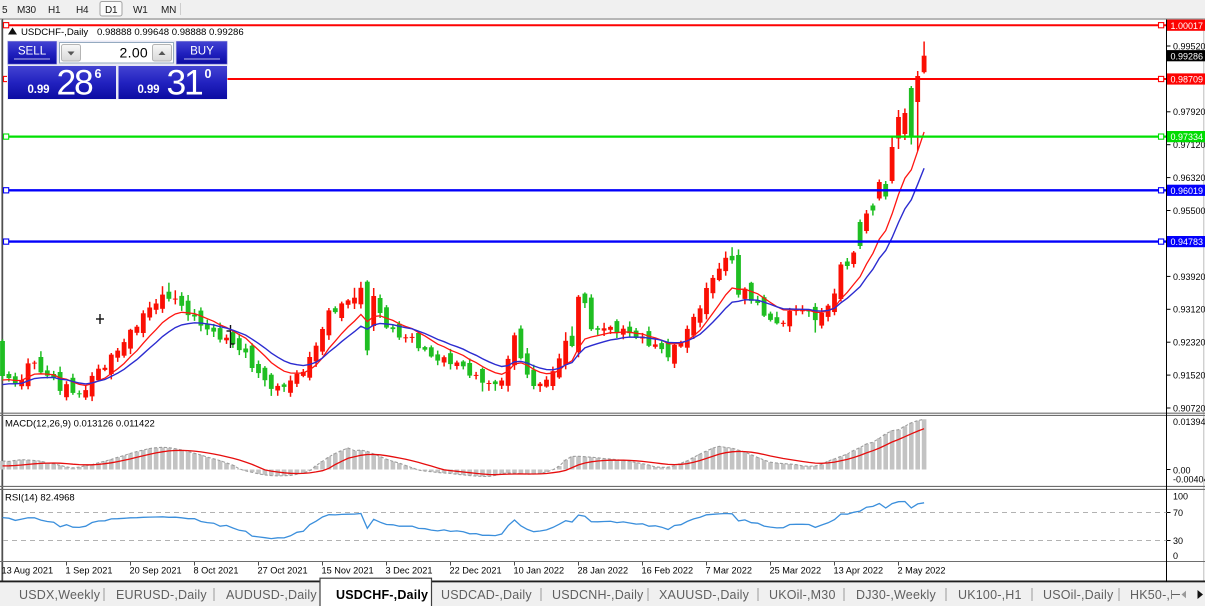 The width and height of the screenshot is (1205, 606). What do you see at coordinates (1182, 471) in the screenshot?
I see `svg-text: 0.00` at bounding box center [1182, 471].